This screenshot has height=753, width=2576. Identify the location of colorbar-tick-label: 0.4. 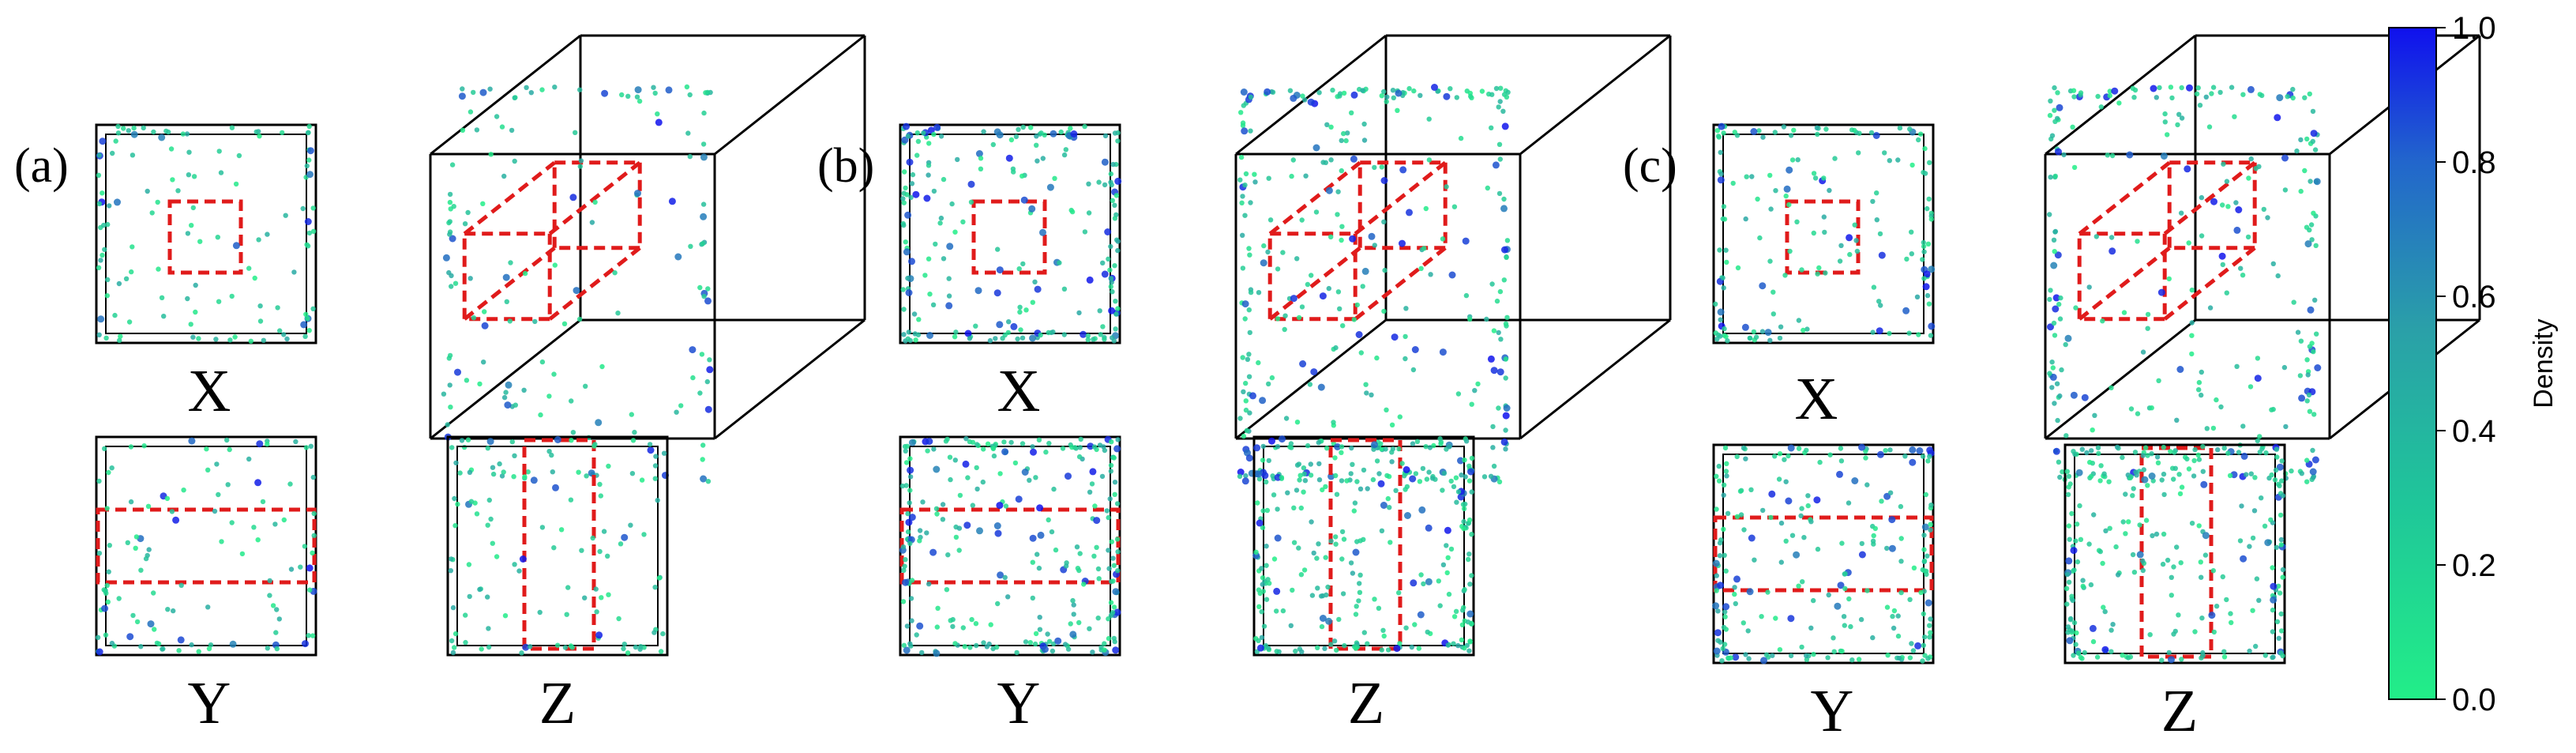
(2474, 431).